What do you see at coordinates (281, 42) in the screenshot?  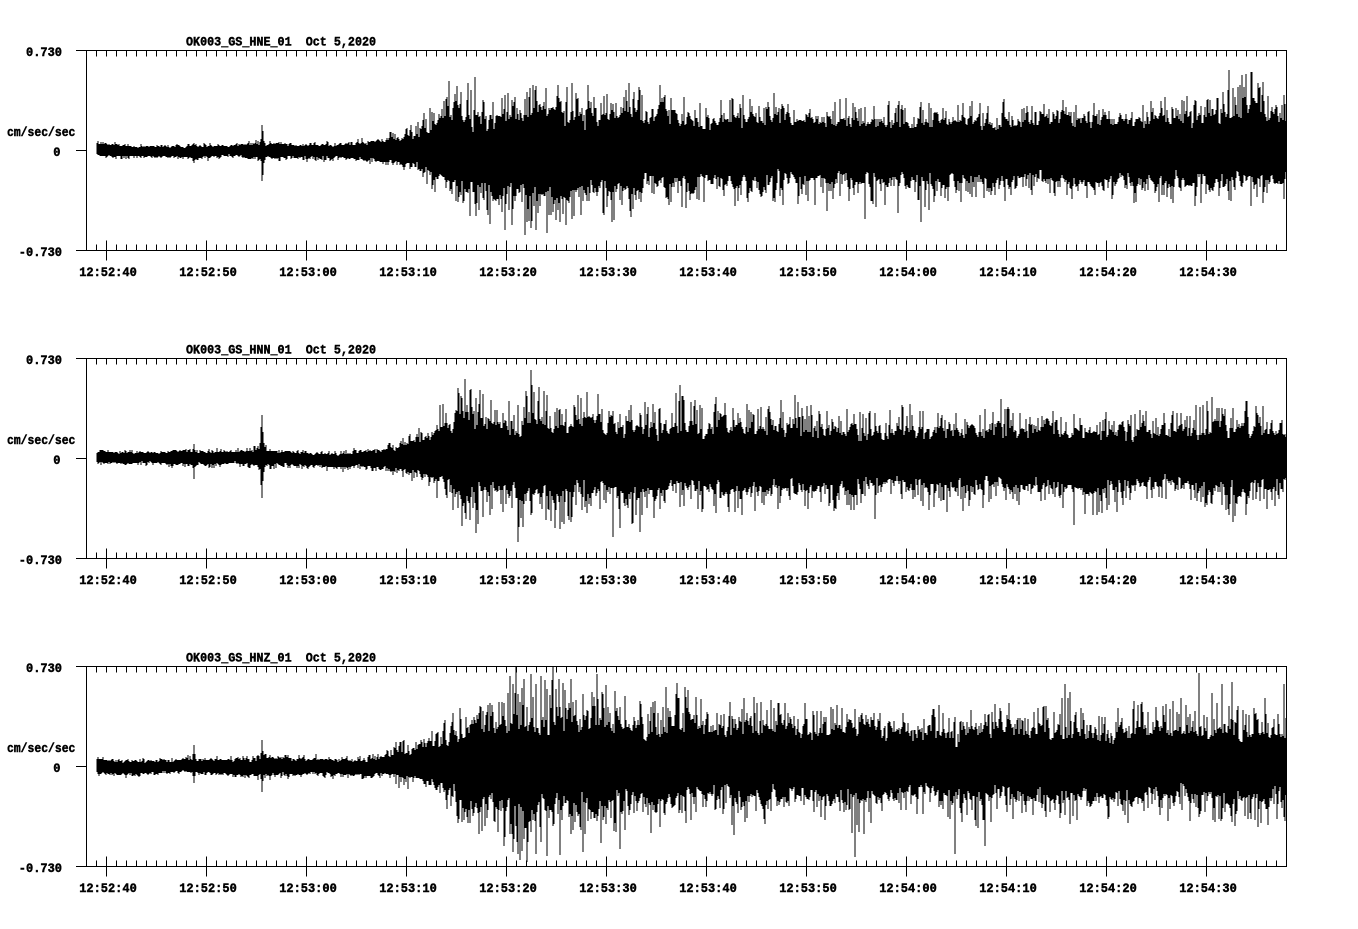 I see `svg-text: OK003_GS_HNE_01 Oct 5,2020` at bounding box center [281, 42].